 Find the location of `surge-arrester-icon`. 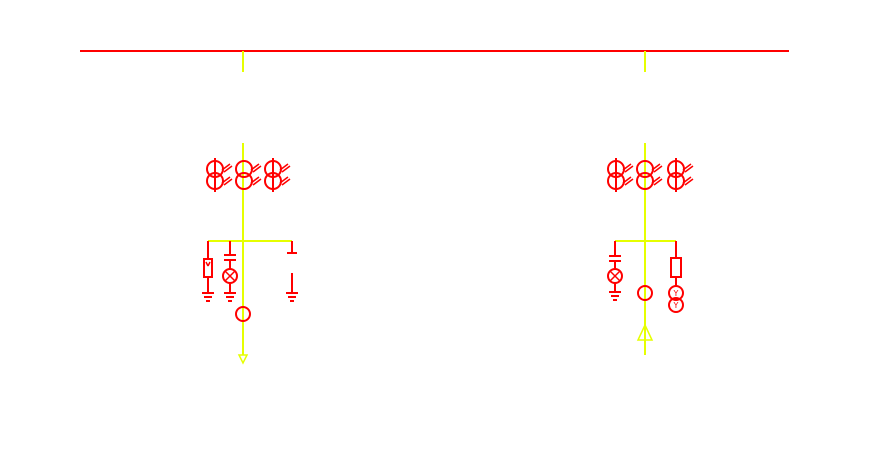

surge-arrester-icon is located at coordinates (208, 271).